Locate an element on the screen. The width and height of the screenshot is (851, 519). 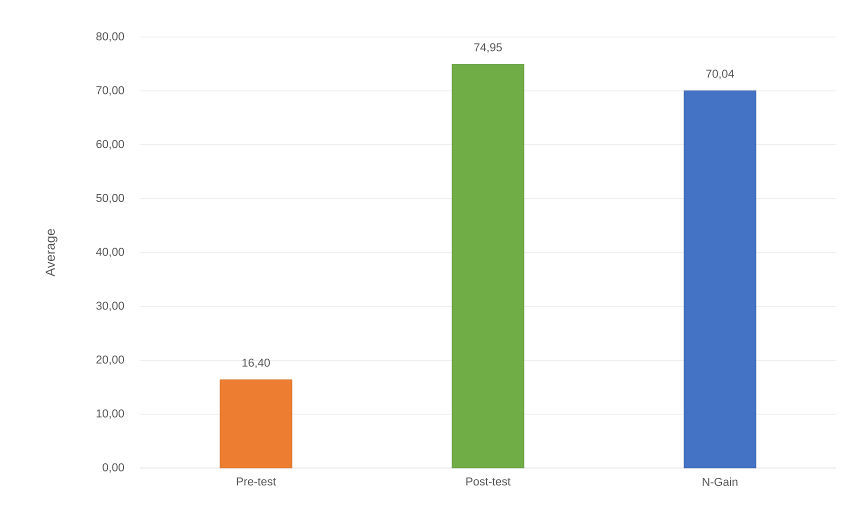
x-tick-label: N-Gain is located at coordinates (720, 482).